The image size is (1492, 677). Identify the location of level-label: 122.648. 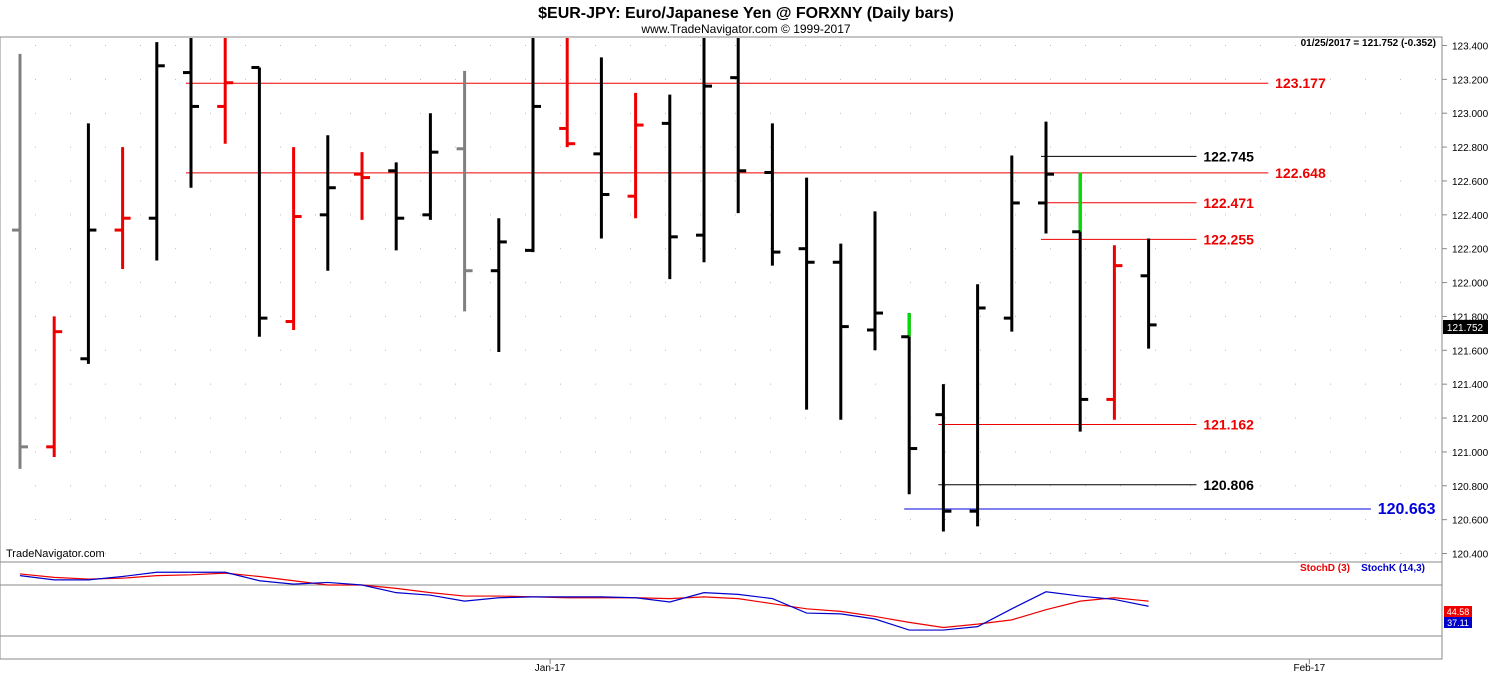
(1300, 173).